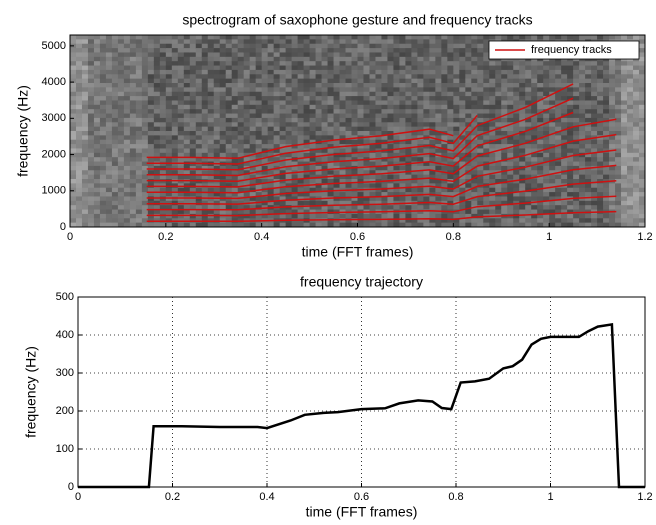 This screenshot has width=656, height=525. I want to click on y-tick-label: 1000, so click(54, 191).